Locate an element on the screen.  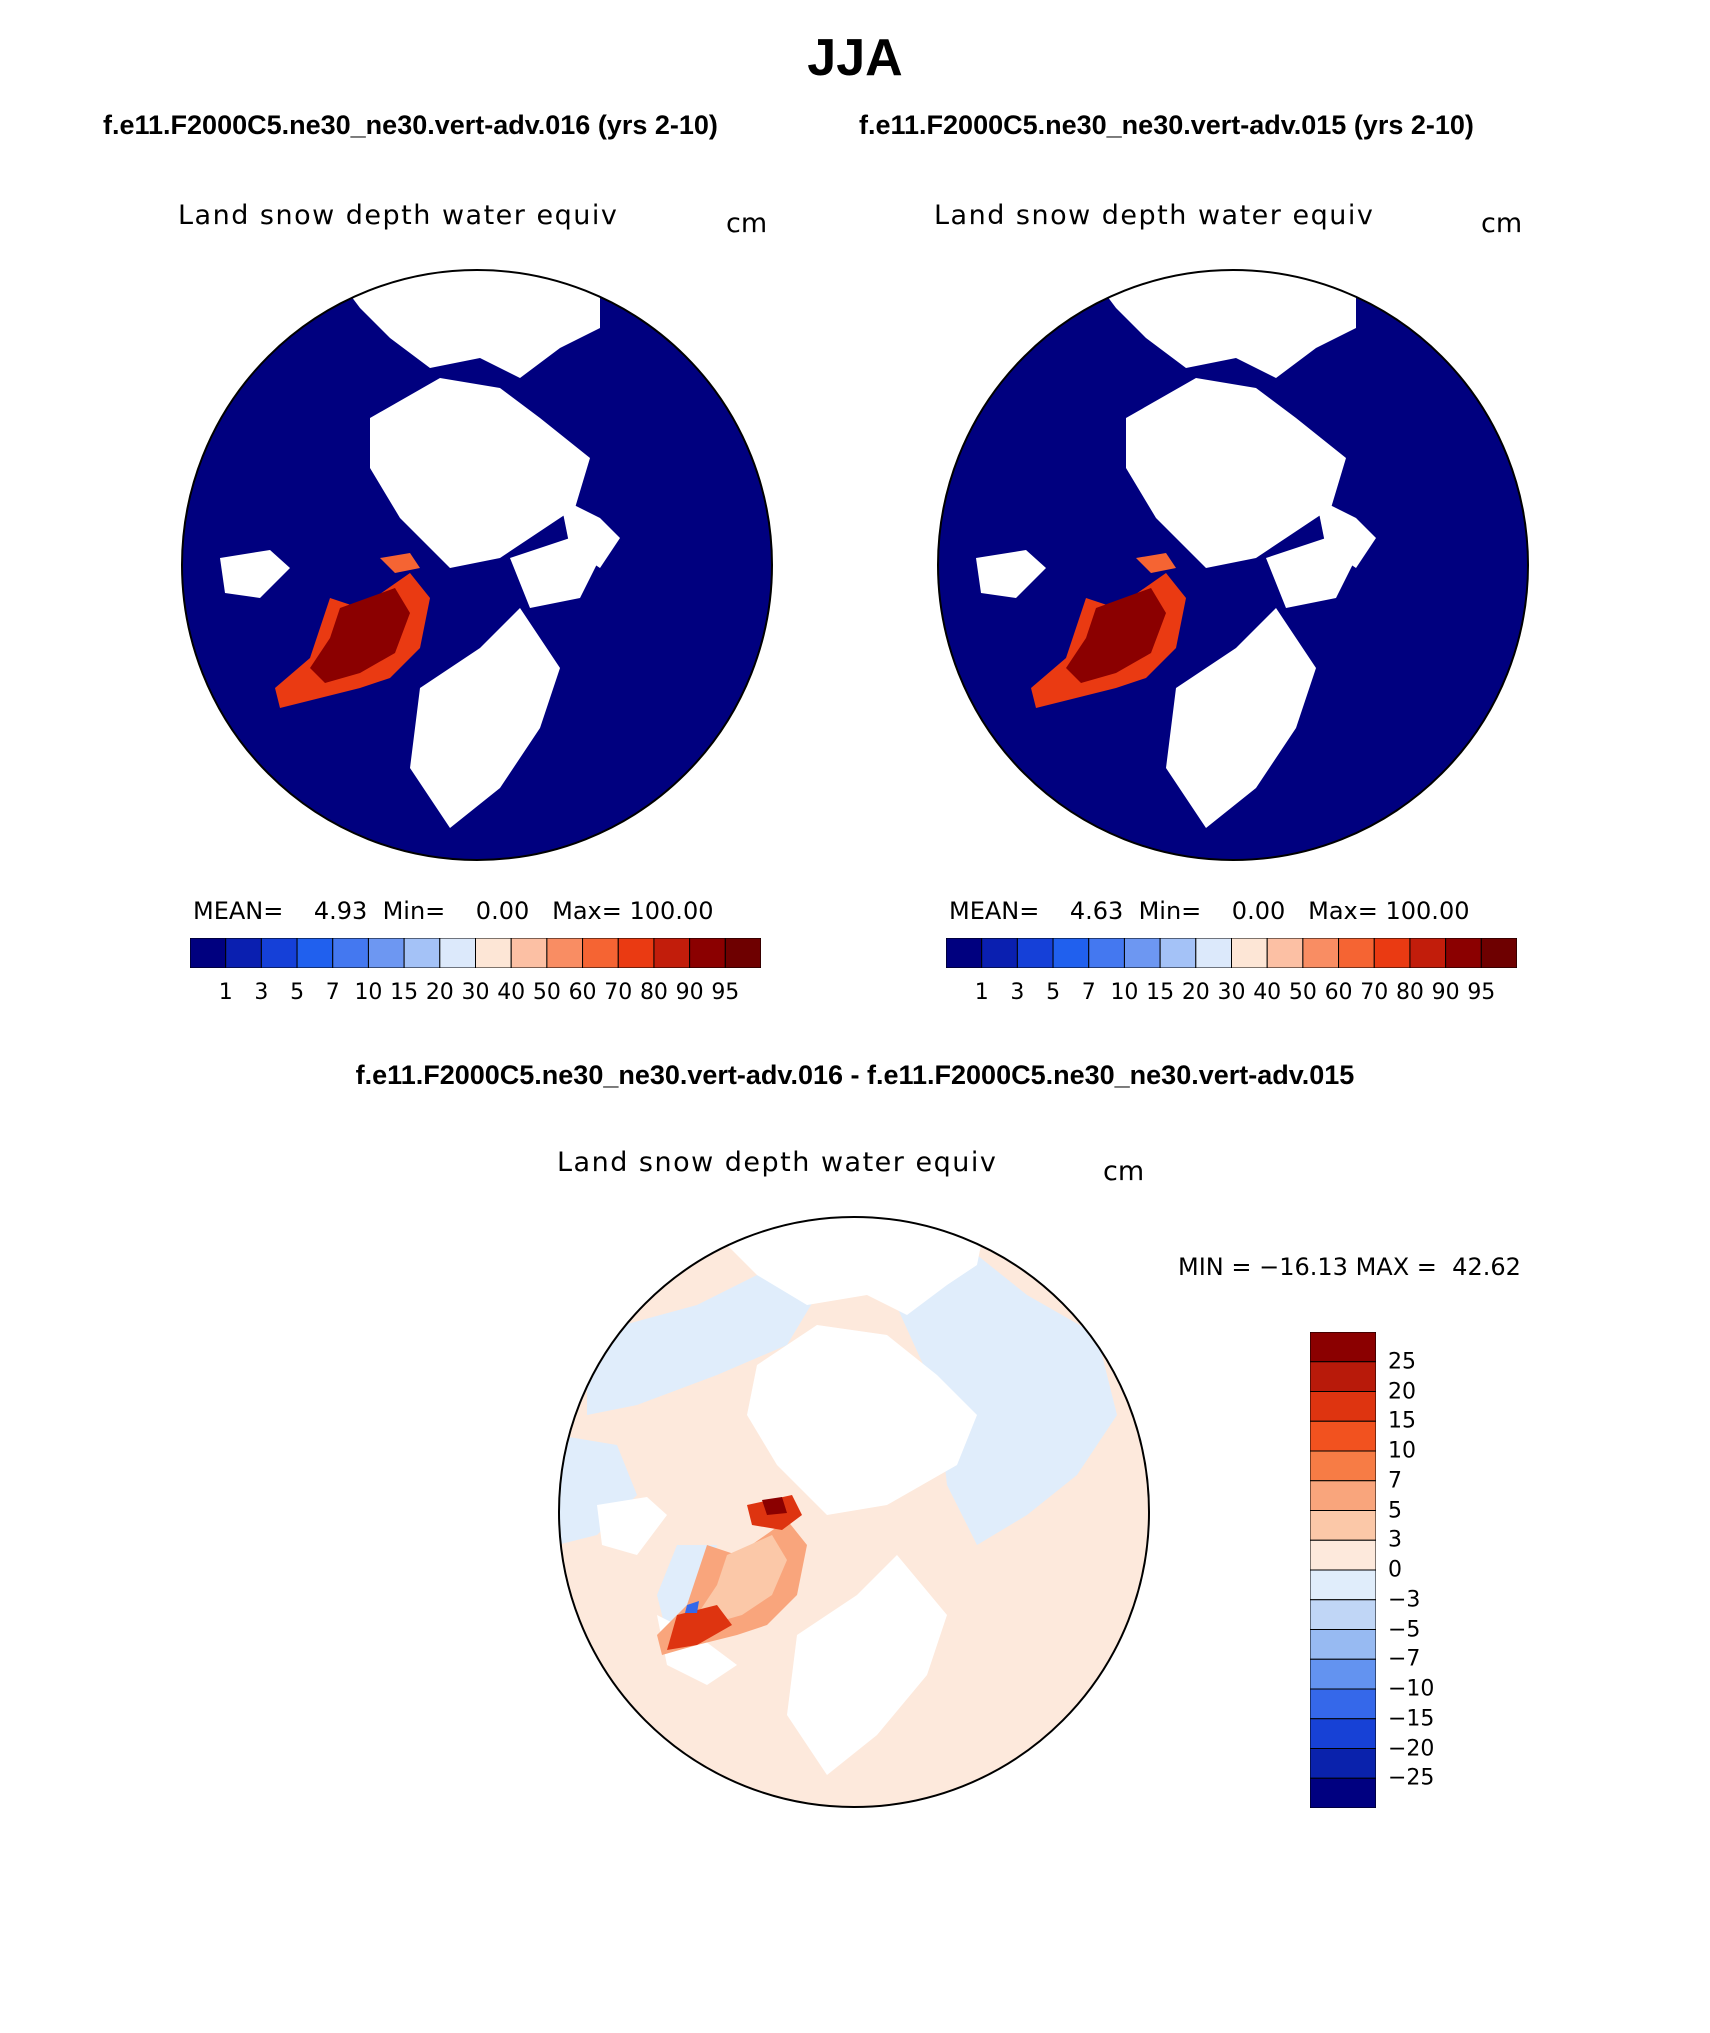
panel-1-colorbar-tick-label: 5 is located at coordinates (297, 992).